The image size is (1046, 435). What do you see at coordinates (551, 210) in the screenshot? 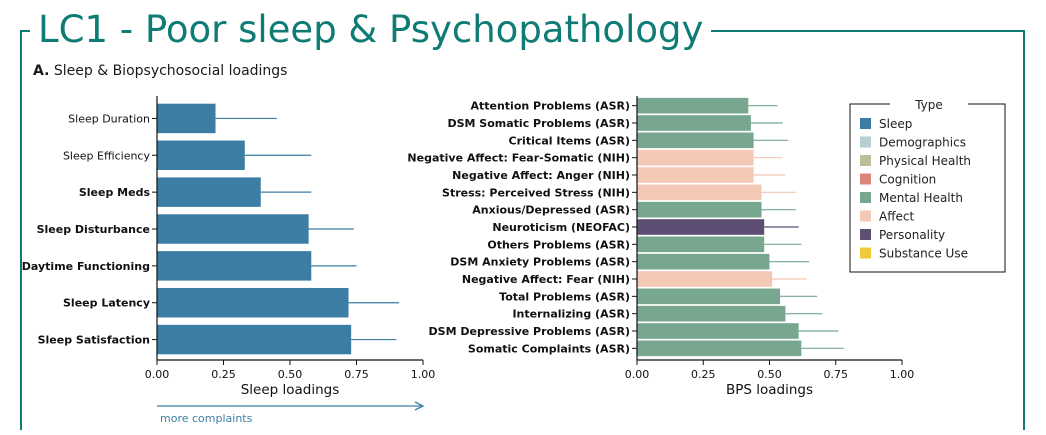
I see `bps-label-anxious-depressed-asr: Anxious/Depressed (ASR)` at bounding box center [551, 210].